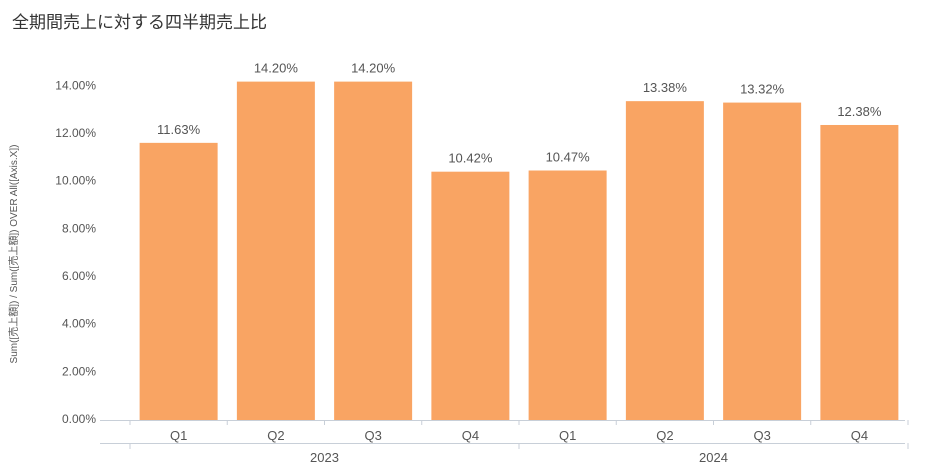 The image size is (940, 470). What do you see at coordinates (75, 181) in the screenshot?
I see `y-tick-label: 10.00%` at bounding box center [75, 181].